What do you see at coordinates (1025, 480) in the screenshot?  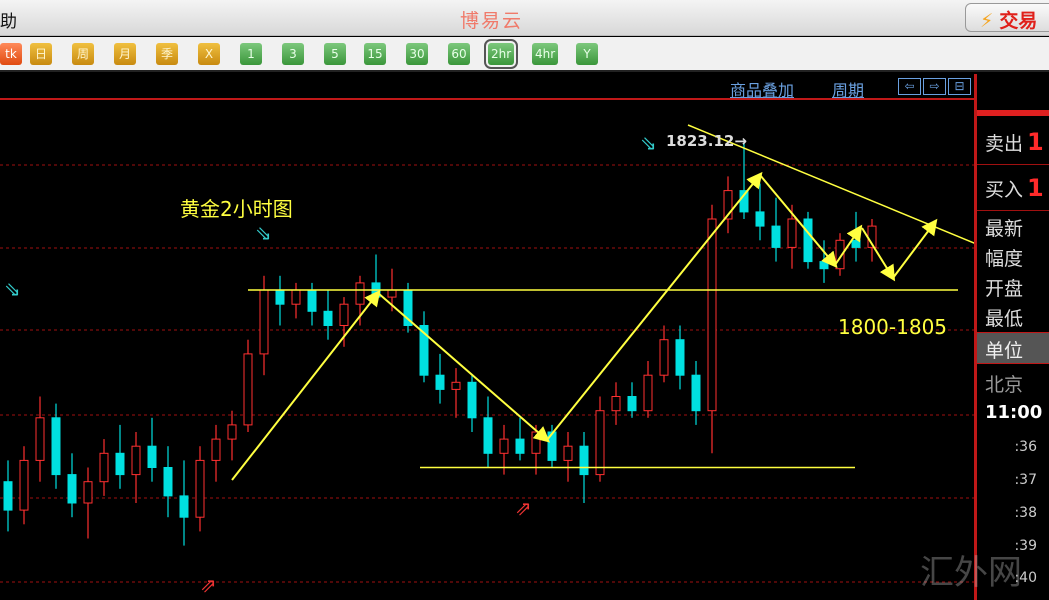 I see `time-tick: :37` at bounding box center [1025, 480].